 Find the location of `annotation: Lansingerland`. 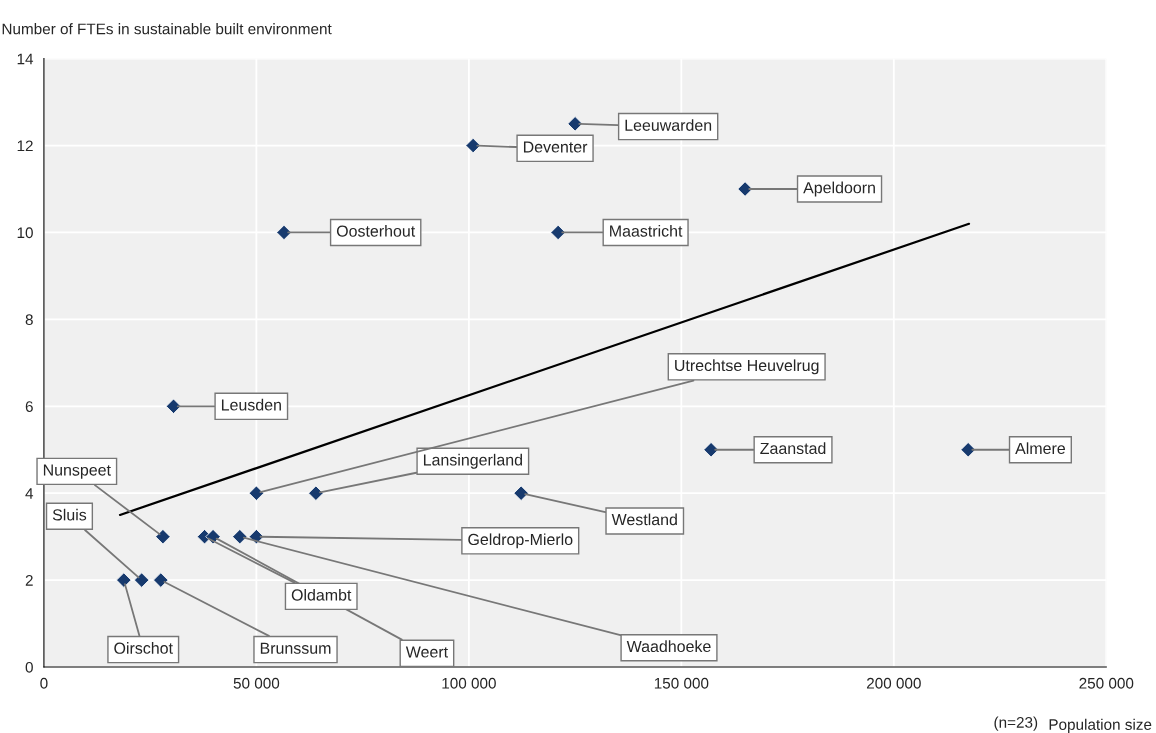

annotation: Lansingerland is located at coordinates (472, 461).